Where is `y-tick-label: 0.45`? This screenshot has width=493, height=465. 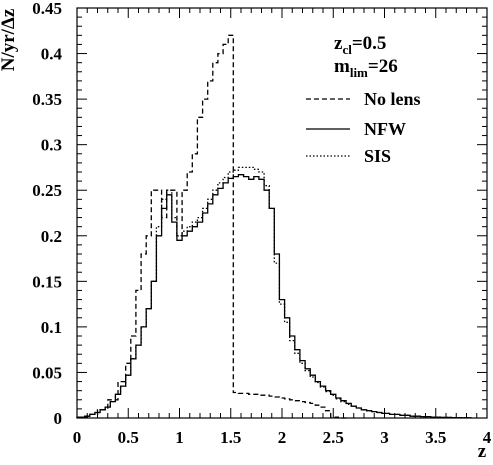
y-tick-label: 0.45 is located at coordinates (47, 9).